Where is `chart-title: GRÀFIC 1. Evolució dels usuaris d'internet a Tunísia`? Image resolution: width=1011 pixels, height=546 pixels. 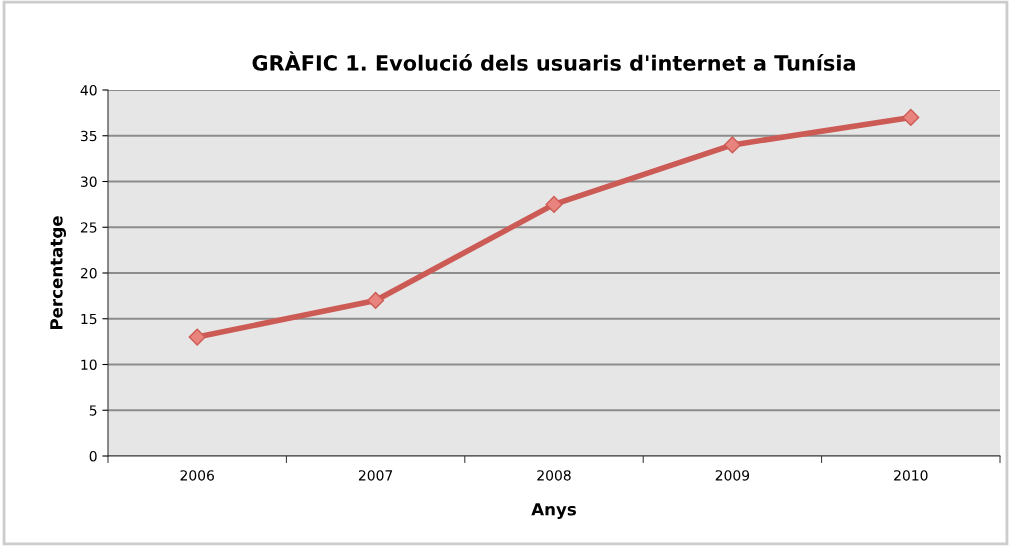 chart-title: GRÀFIC 1. Evolució dels usuaris d'internet a Tunísia is located at coordinates (553, 61).